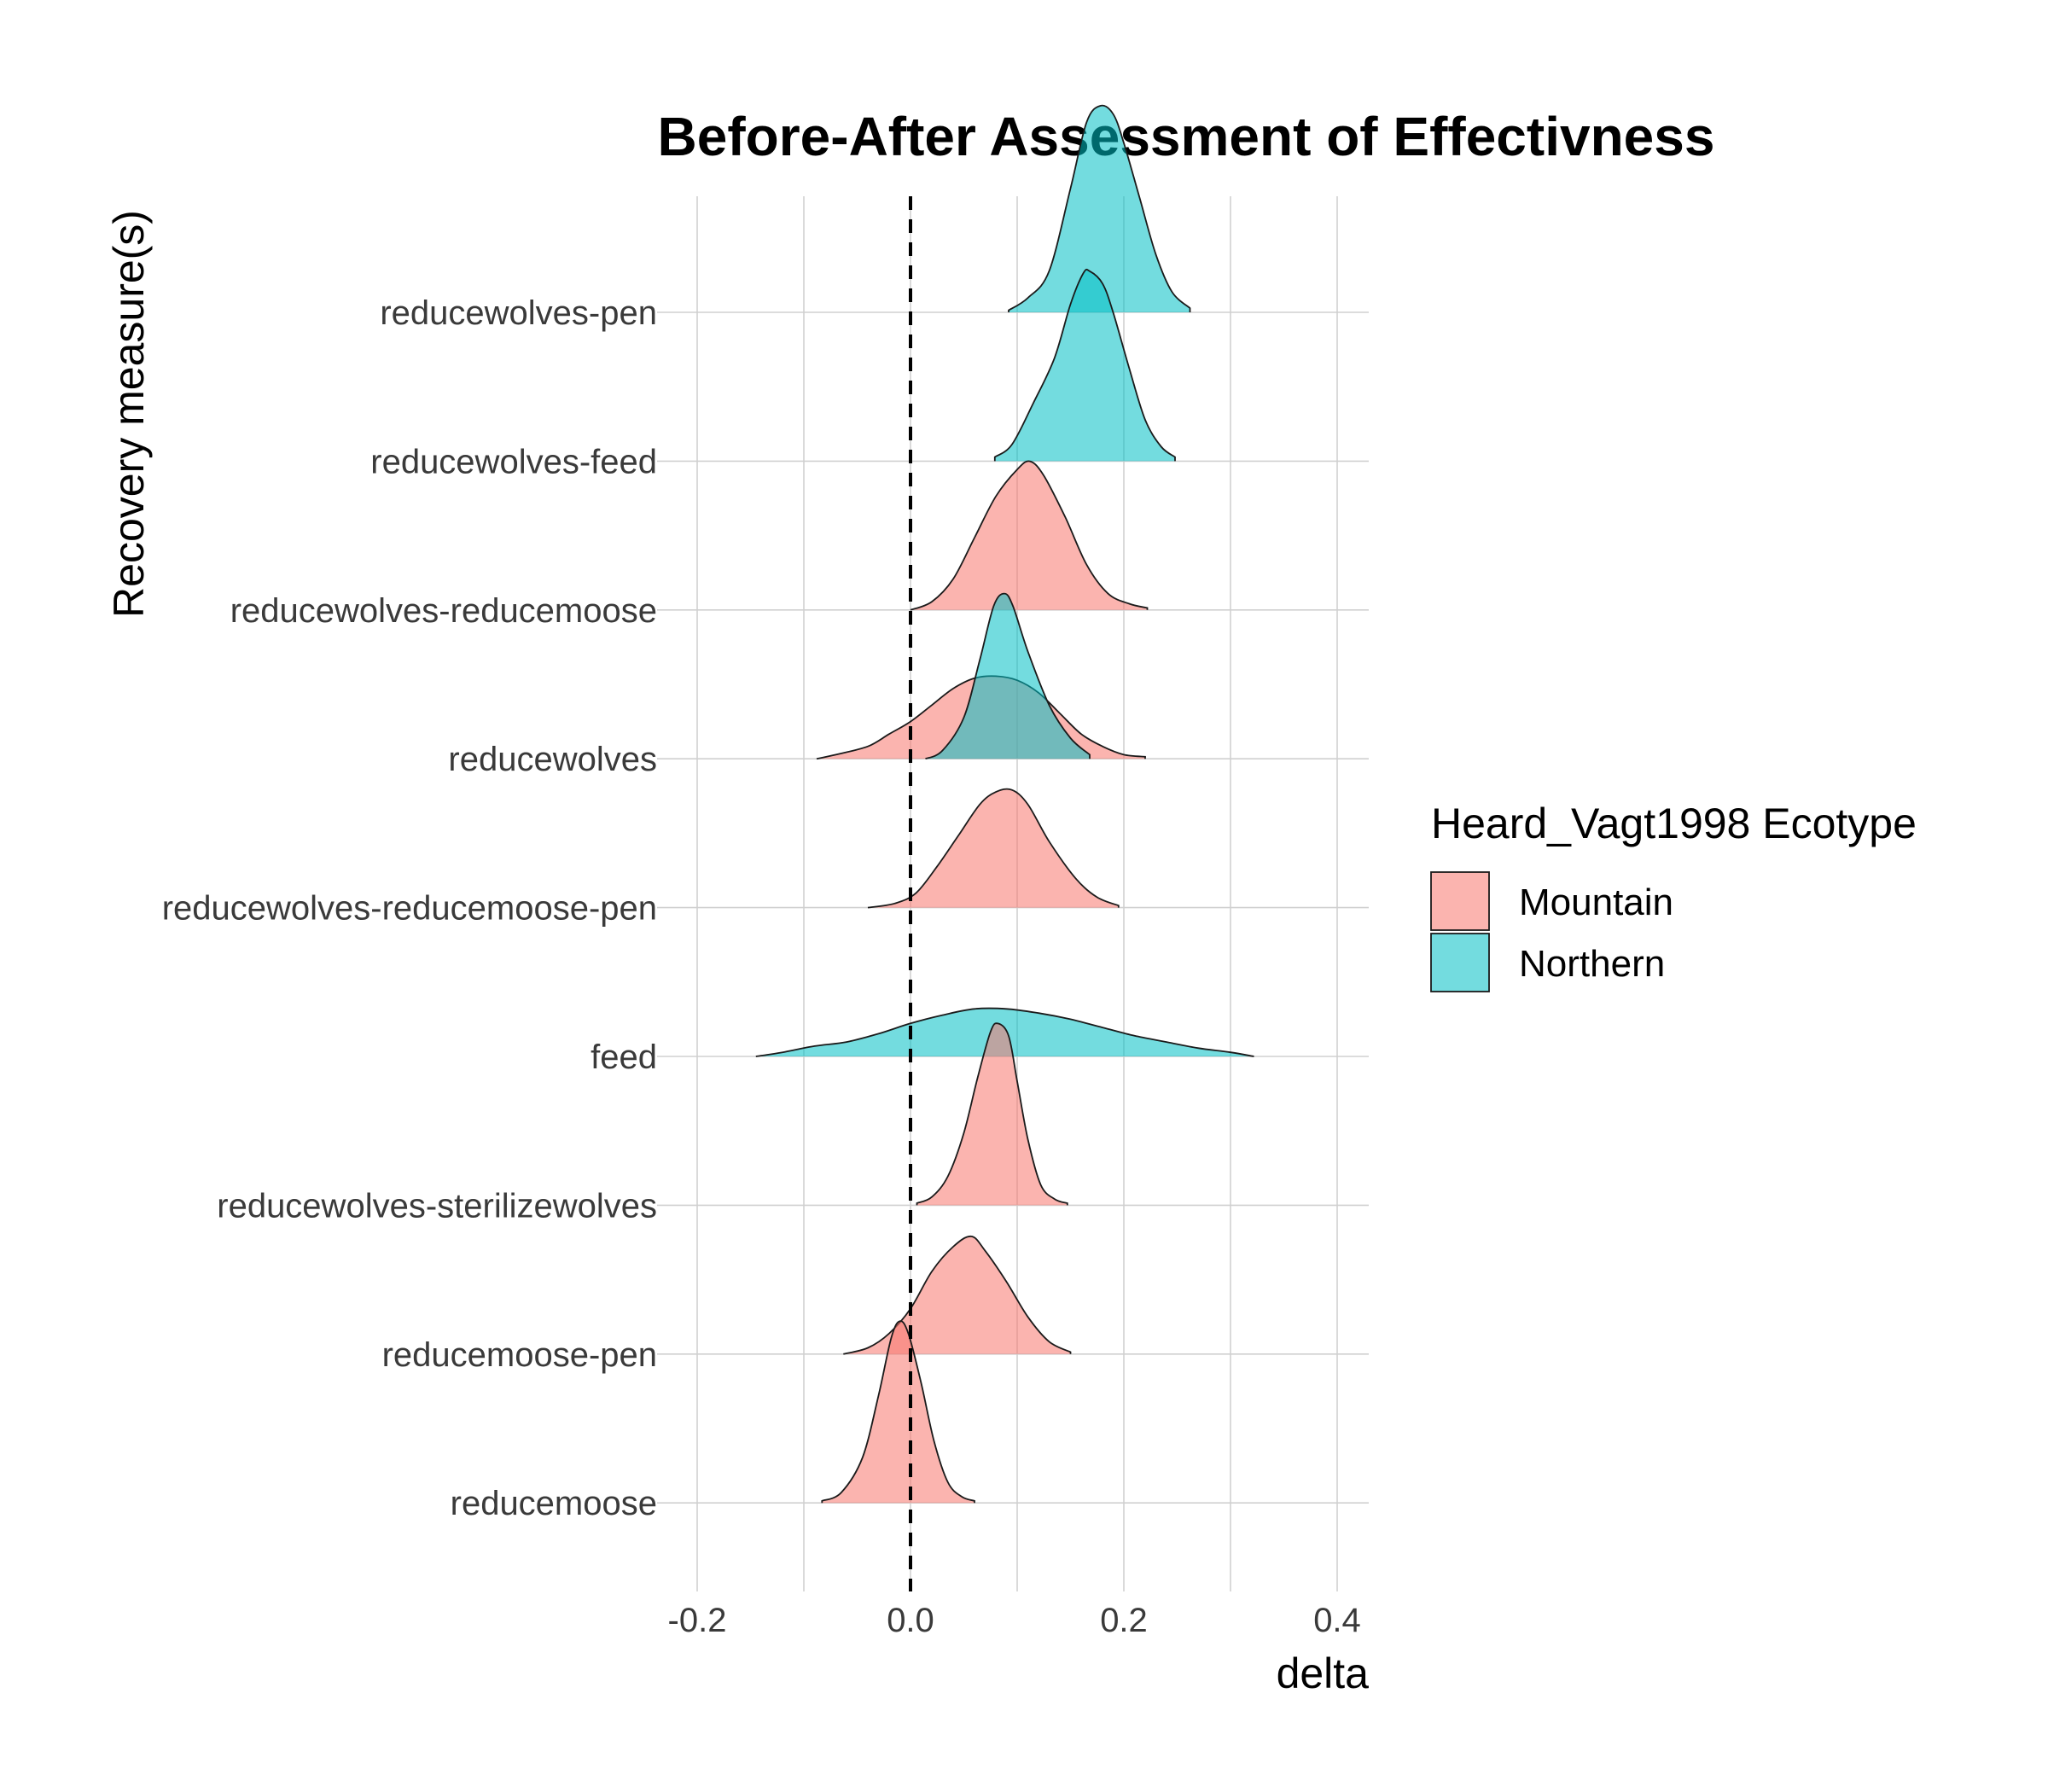 The image size is (2048, 1792). What do you see at coordinates (129, 414) in the screenshot?
I see `y-axis-title: Recovery measure(s)` at bounding box center [129, 414].